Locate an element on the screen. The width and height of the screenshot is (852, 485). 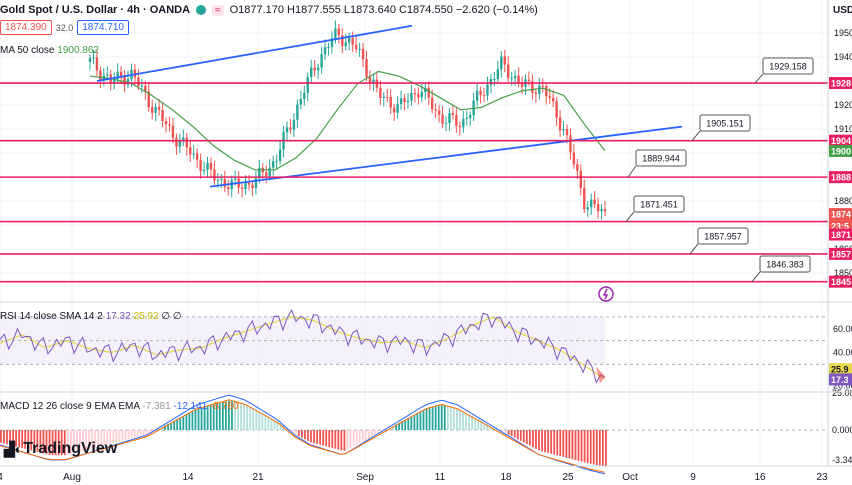
macd-line-value: -12.141 is located at coordinates (190, 406).